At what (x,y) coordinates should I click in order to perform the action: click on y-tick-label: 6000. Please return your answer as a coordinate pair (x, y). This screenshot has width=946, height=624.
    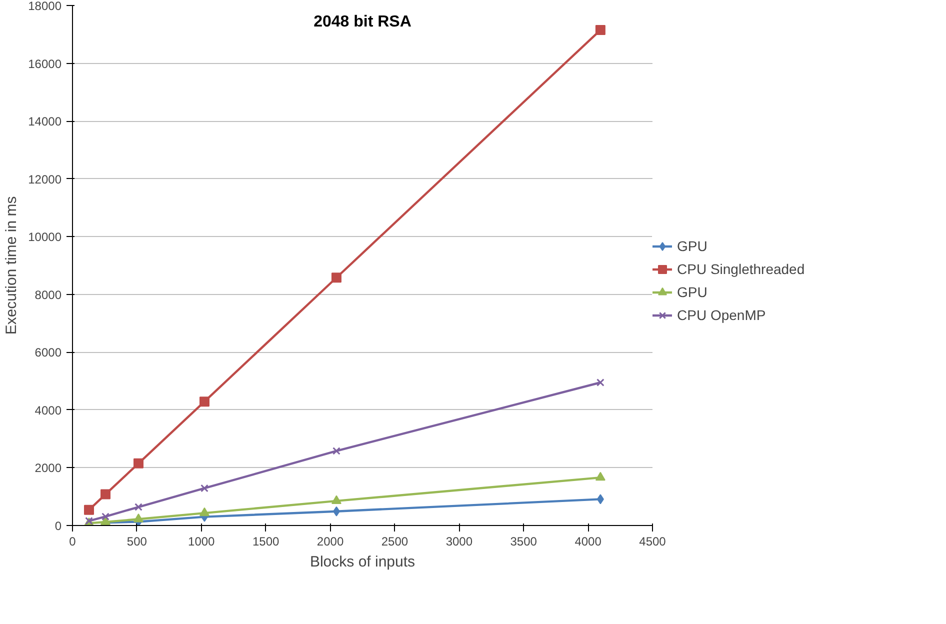
    Looking at the image, I should click on (48, 353).